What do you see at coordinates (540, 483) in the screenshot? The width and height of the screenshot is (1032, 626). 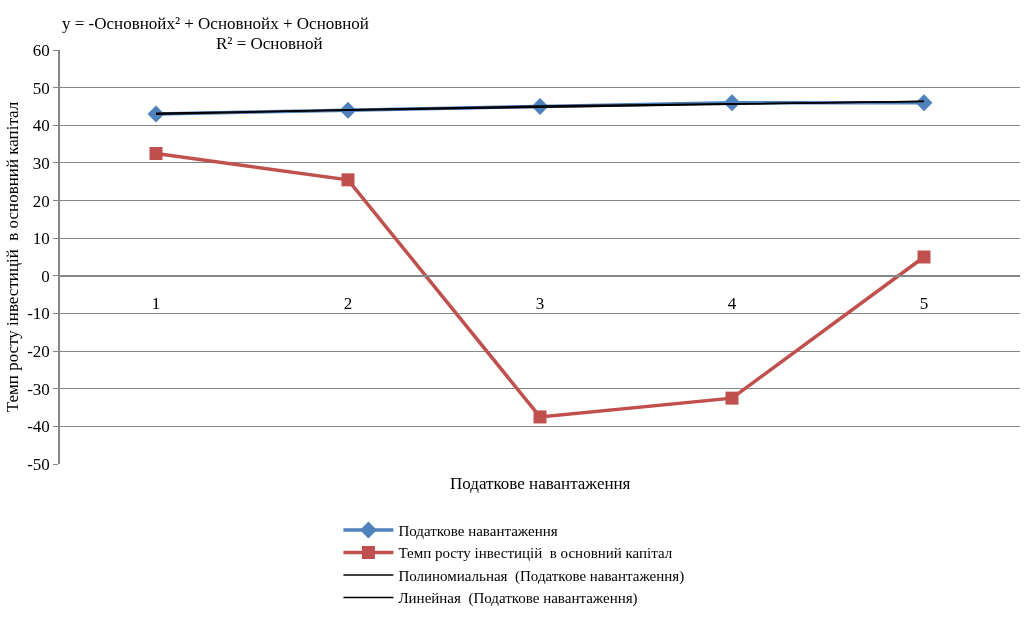 I see `x-axis-title: Податкове навантаження` at bounding box center [540, 483].